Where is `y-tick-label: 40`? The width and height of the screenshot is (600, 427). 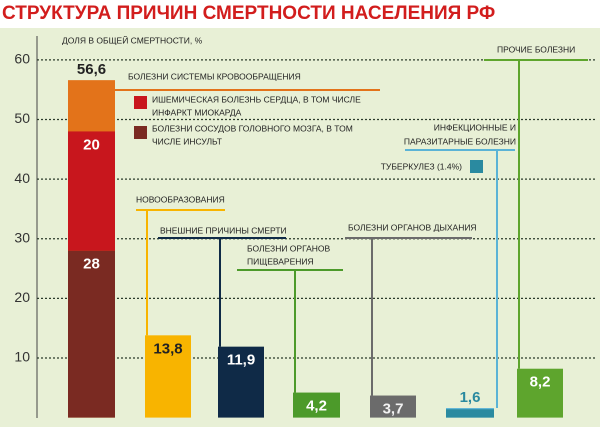
y-tick-label: 40 is located at coordinates (22, 178).